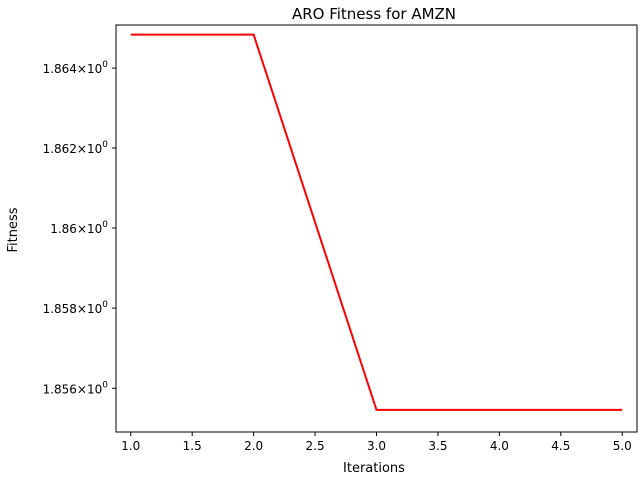 The image size is (640, 480). I want to click on y-tick-label: 1.856×100, so click(76, 388).